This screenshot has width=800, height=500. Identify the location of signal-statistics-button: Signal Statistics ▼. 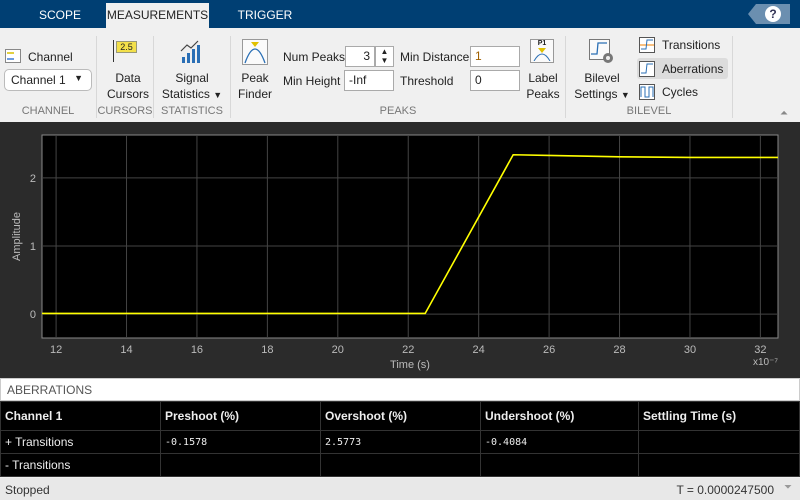
(192, 86).